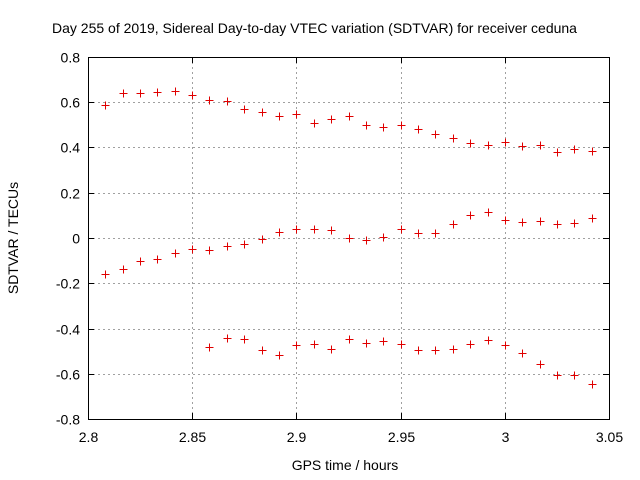 This screenshot has height=480, width=640. What do you see at coordinates (71, 194) in the screenshot?
I see `y-tick-label: 0.2` at bounding box center [71, 194].